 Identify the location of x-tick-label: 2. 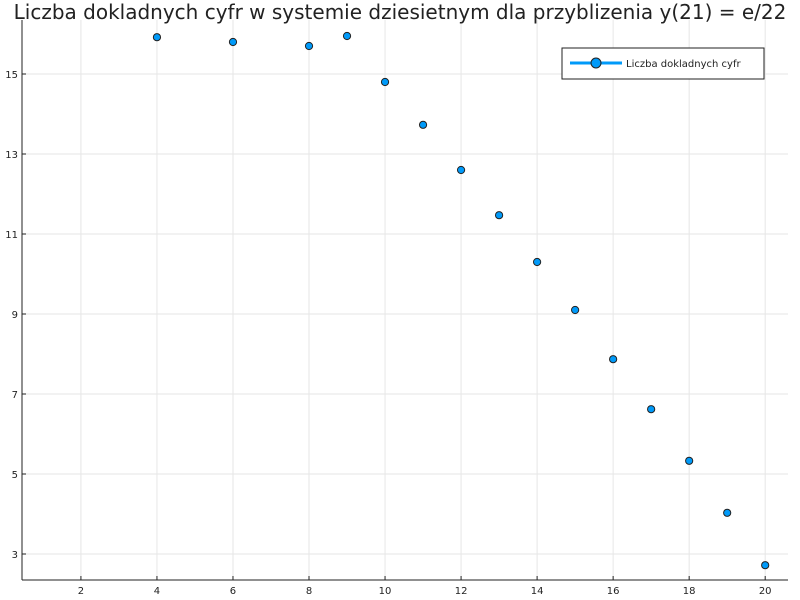
(81, 591).